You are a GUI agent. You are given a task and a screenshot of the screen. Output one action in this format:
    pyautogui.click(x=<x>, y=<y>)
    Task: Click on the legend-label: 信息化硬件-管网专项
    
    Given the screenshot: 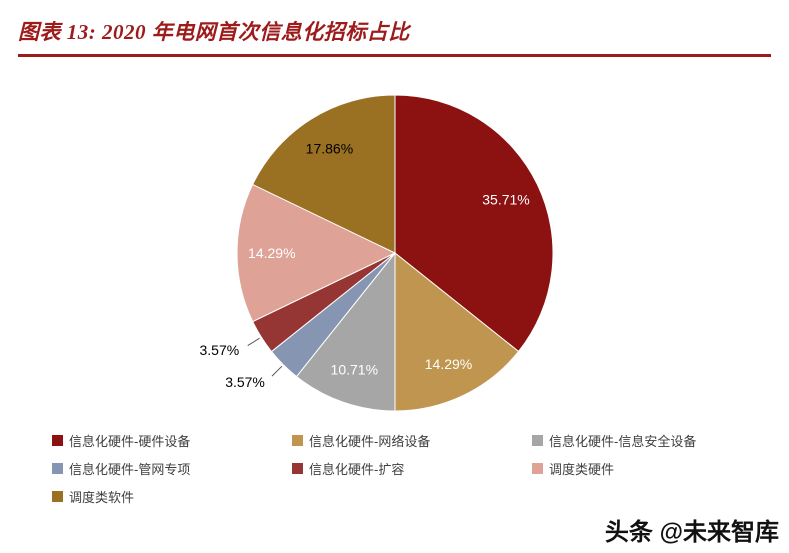 What is the action you would take?
    pyautogui.click(x=130, y=469)
    